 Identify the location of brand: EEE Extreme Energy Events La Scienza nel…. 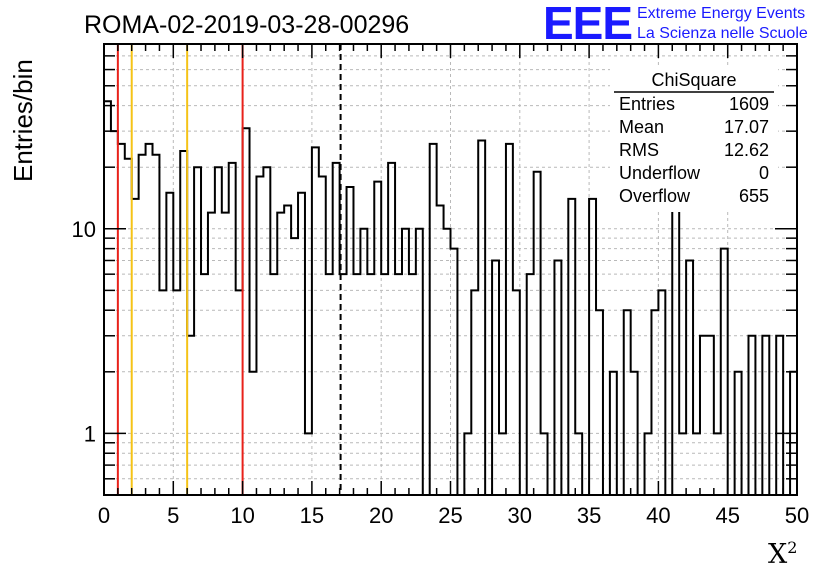
(688, 24).